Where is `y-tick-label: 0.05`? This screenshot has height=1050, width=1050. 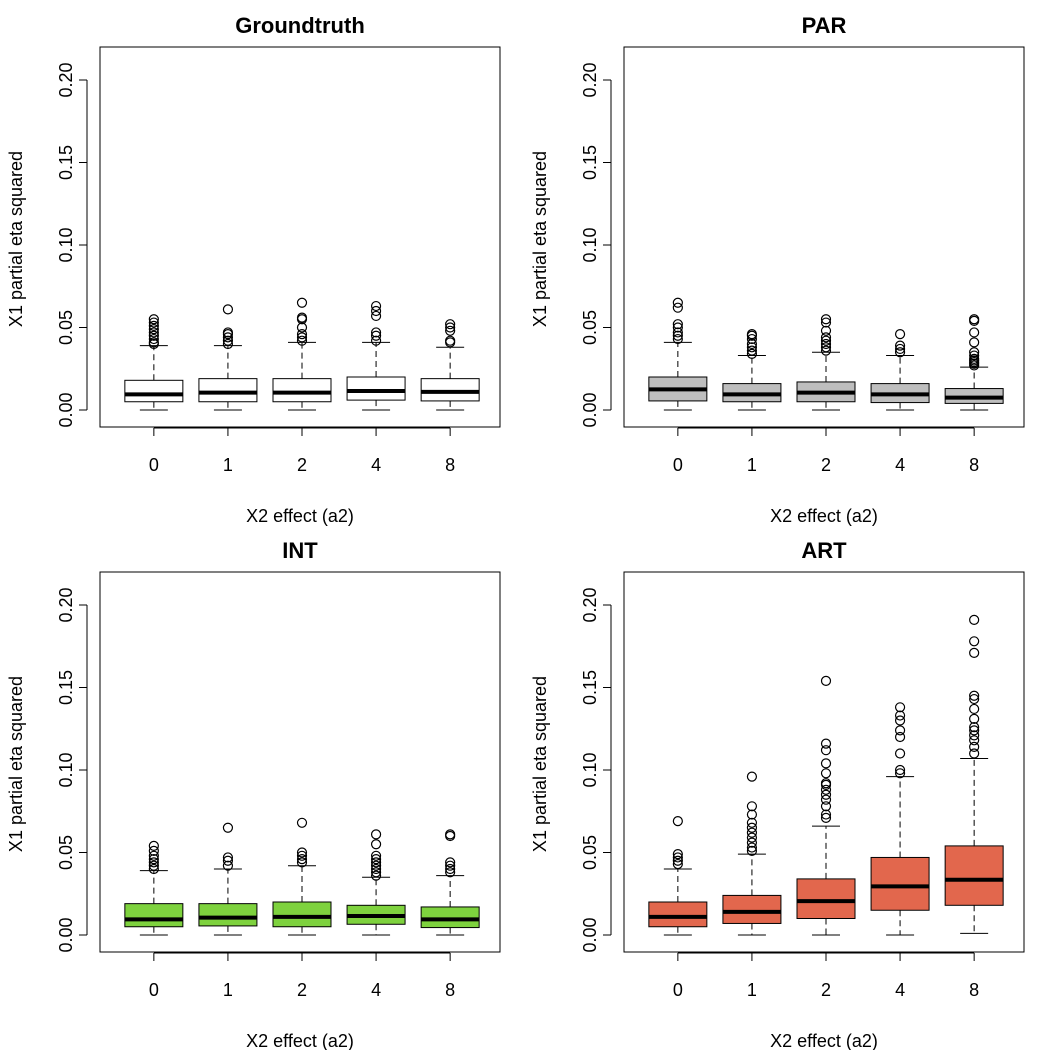 y-tick-label: 0.05 is located at coordinates (66, 852).